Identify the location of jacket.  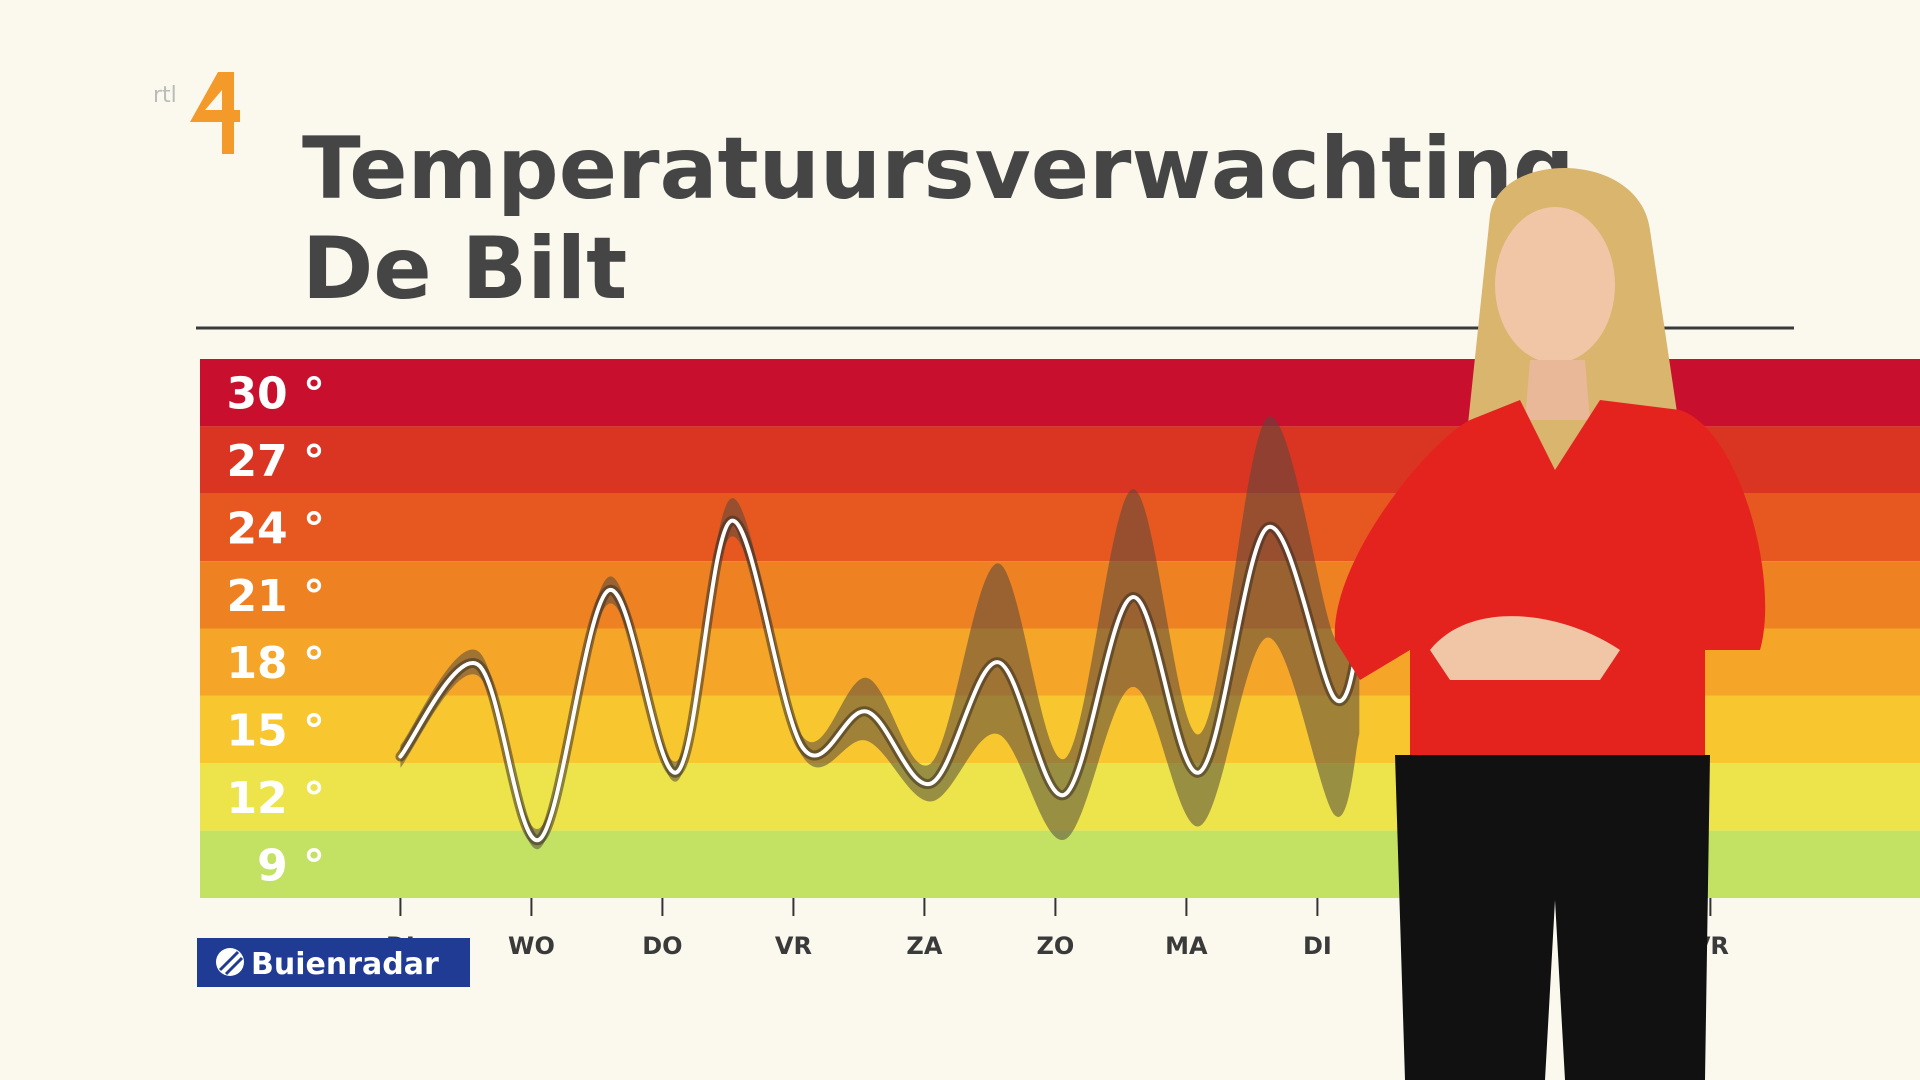
(1550, 580).